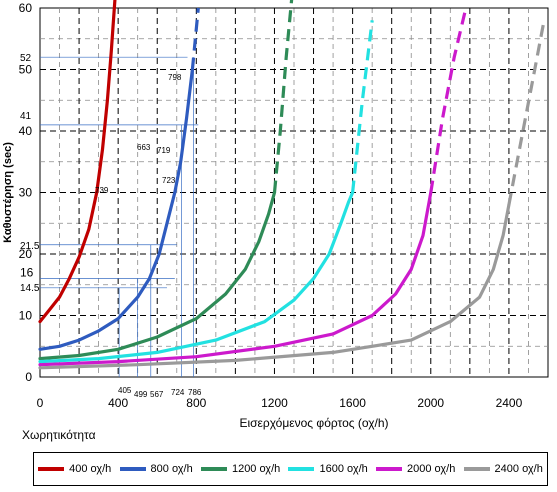 The width and height of the screenshot is (557, 492). I want to click on annotation-y-value: 14.5, so click(30, 288).